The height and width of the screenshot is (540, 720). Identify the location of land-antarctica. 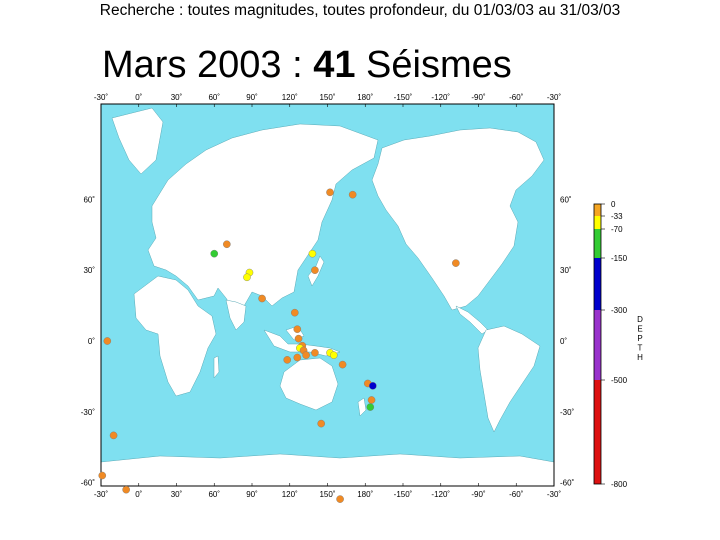
(327, 470).